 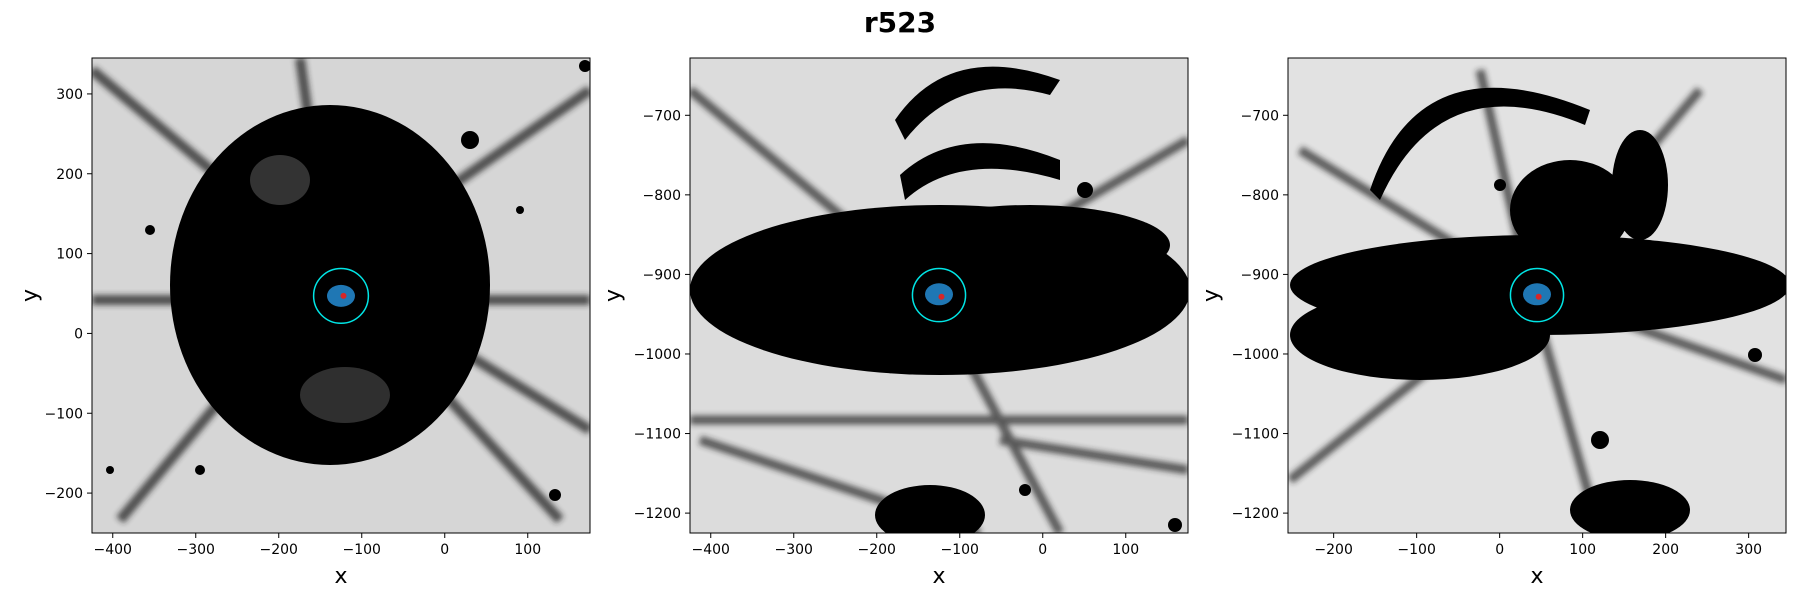 What do you see at coordinates (711, 550) in the screenshot?
I see `panel-2-x-tick-label: −400` at bounding box center [711, 550].